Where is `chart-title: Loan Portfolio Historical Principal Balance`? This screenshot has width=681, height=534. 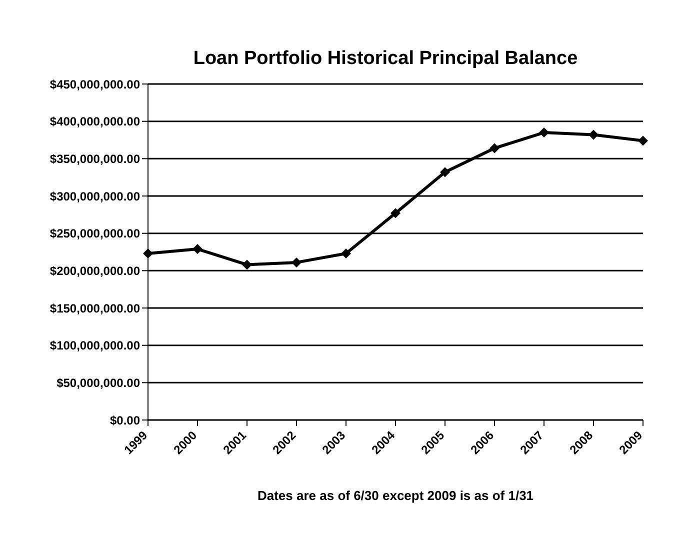
chart-title: Loan Portfolio Historical Principal Balance is located at coordinates (385, 58).